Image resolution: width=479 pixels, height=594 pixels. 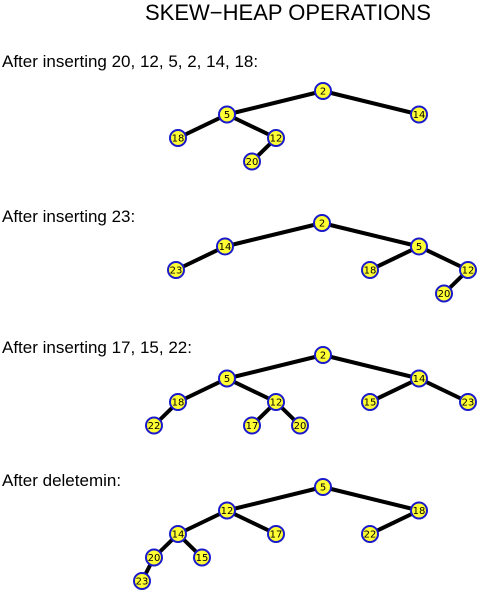 I want to click on panel-caption: After inserting 17, 15, 22:, so click(x=97, y=347).